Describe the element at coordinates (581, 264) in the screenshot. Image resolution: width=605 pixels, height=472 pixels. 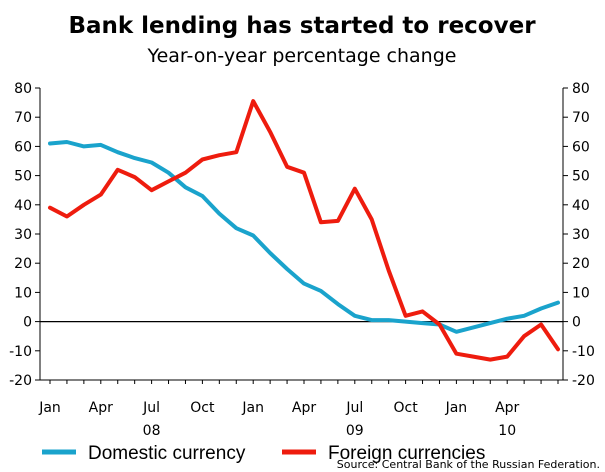
I see `right-y-tick-label: 20` at that location.